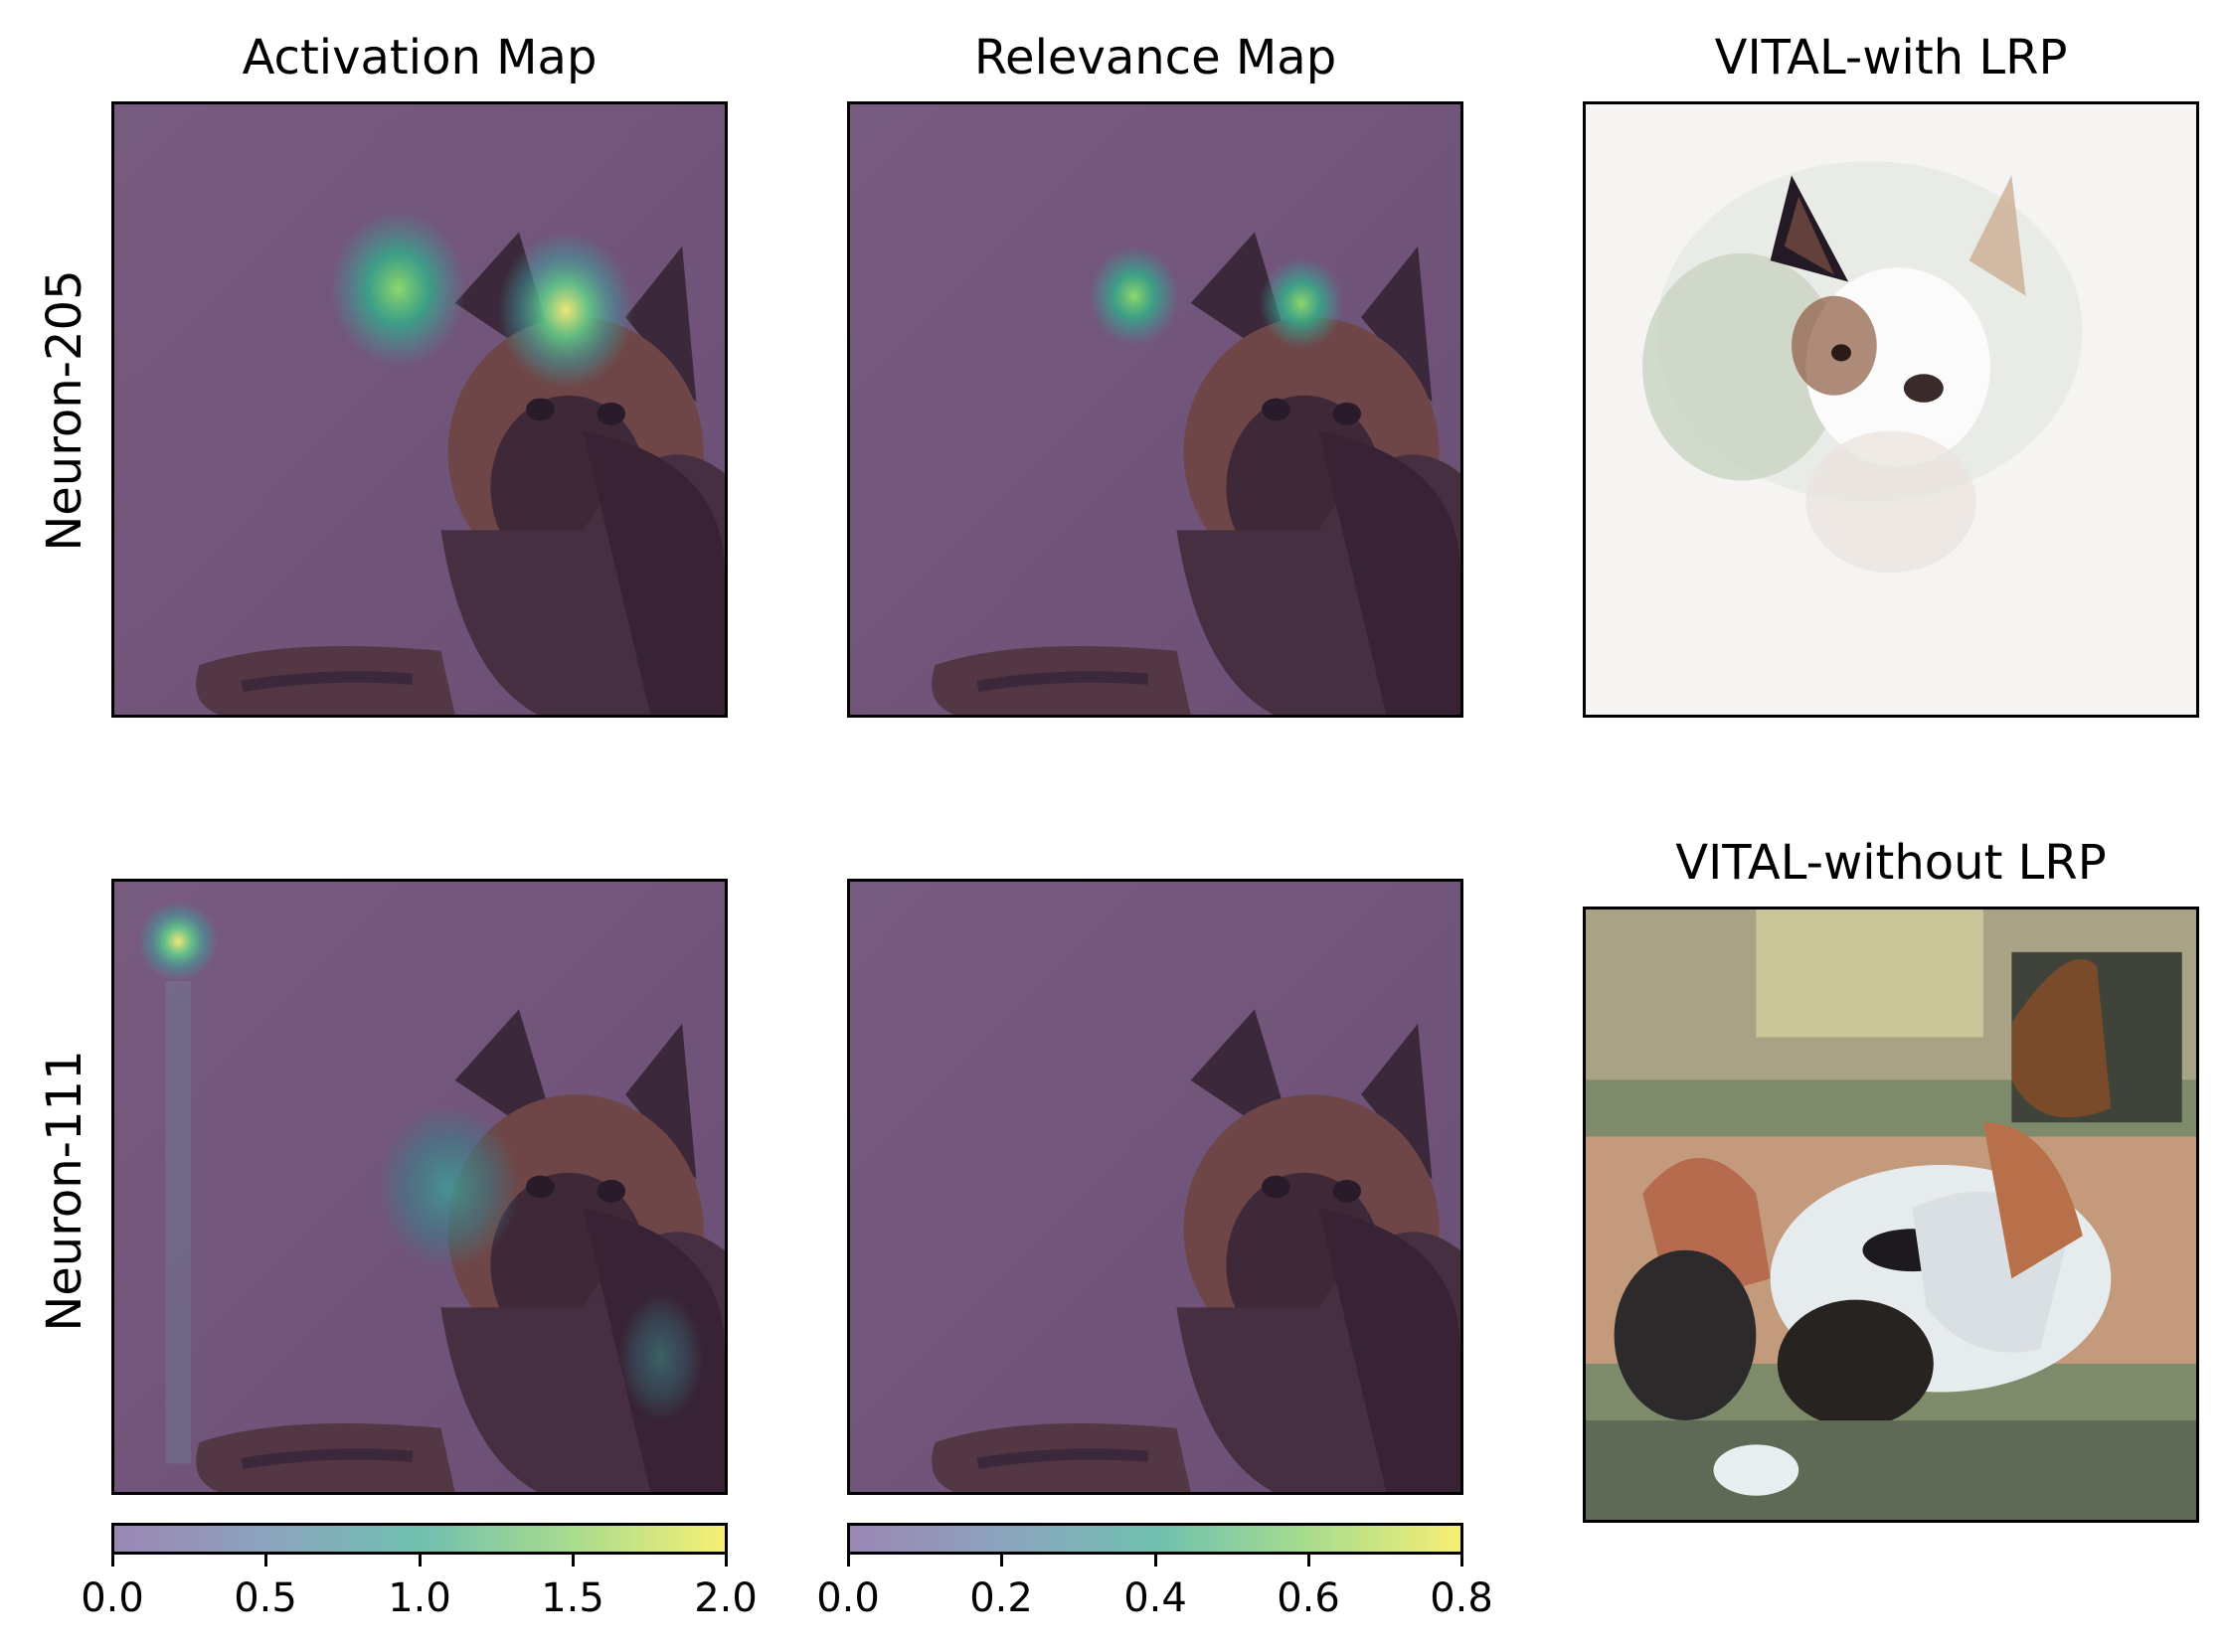 The image size is (2225, 1652). I want to click on title-activation-map: Activation Map, so click(420, 57).